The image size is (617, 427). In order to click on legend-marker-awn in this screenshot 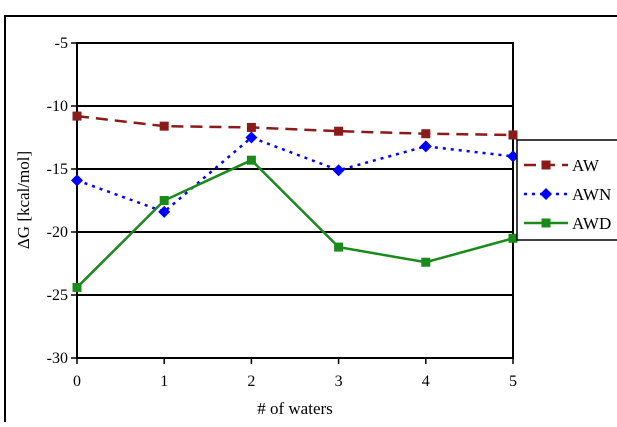, I will do `click(546, 194)`.